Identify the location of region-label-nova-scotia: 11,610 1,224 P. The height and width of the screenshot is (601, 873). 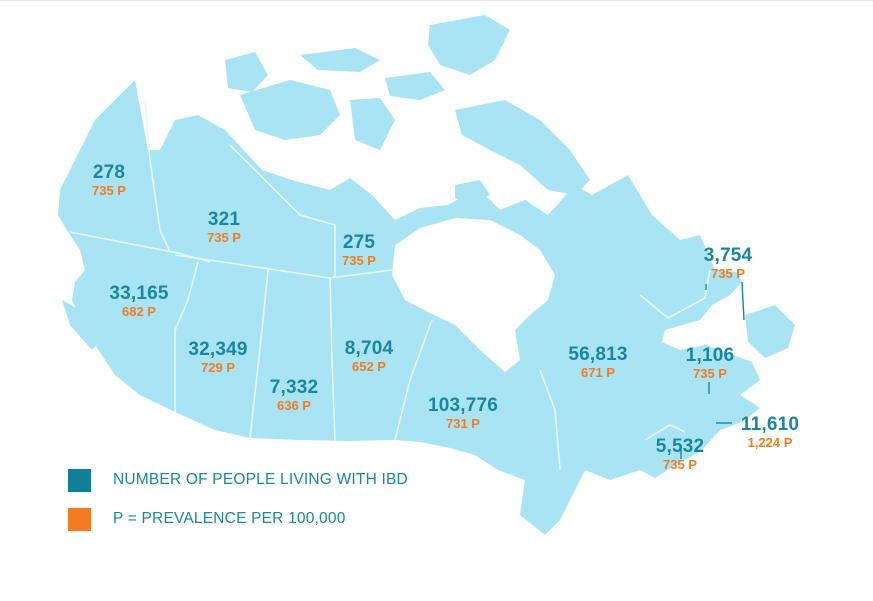
(770, 432).